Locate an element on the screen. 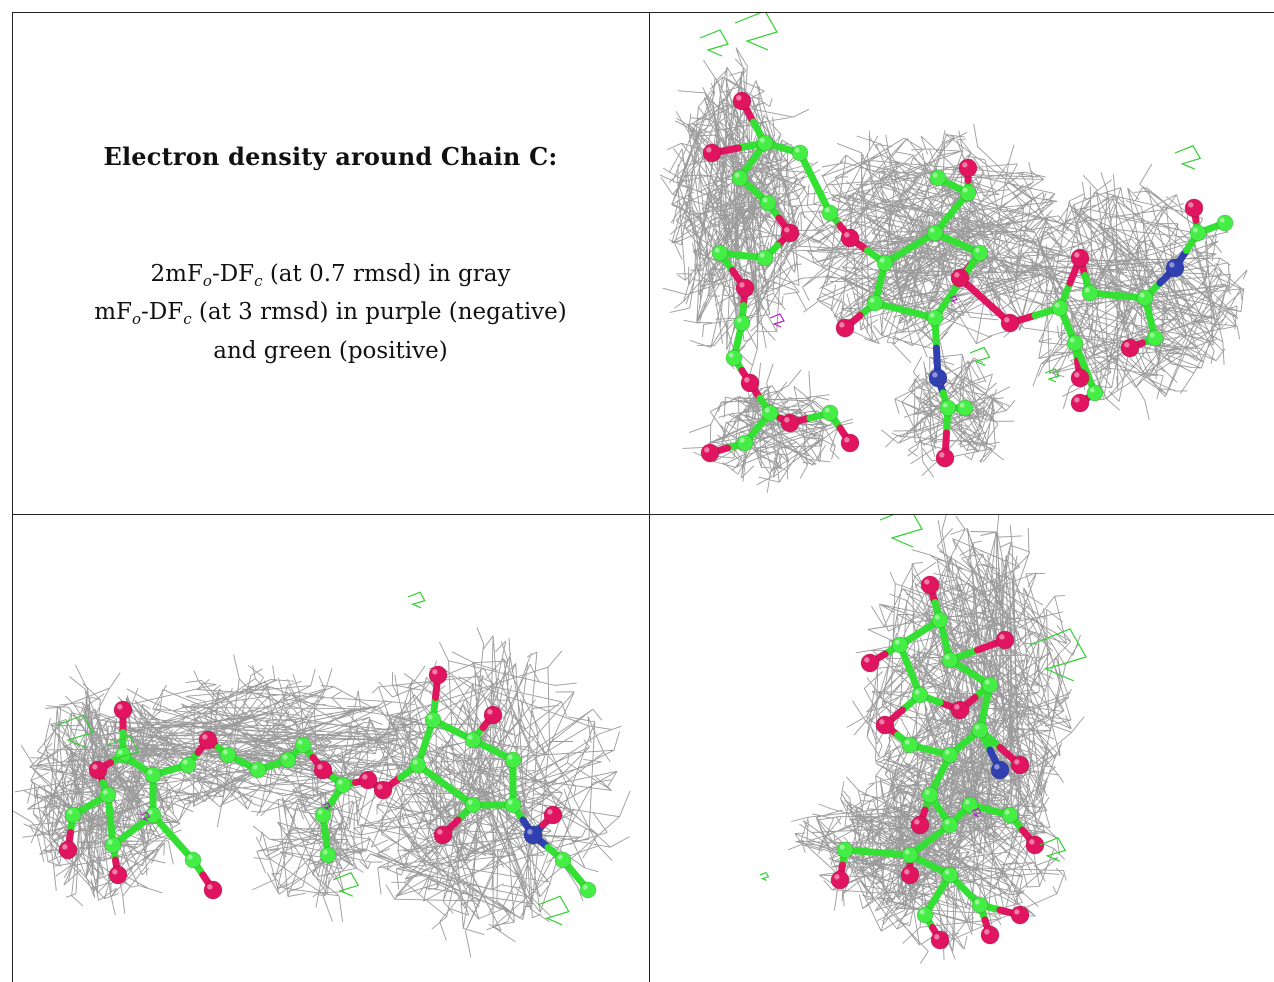 The image size is (1274, 982). caption-line-purple: mFo-DFc (at 3 rmsd) in purple (negative) is located at coordinates (330, 313).